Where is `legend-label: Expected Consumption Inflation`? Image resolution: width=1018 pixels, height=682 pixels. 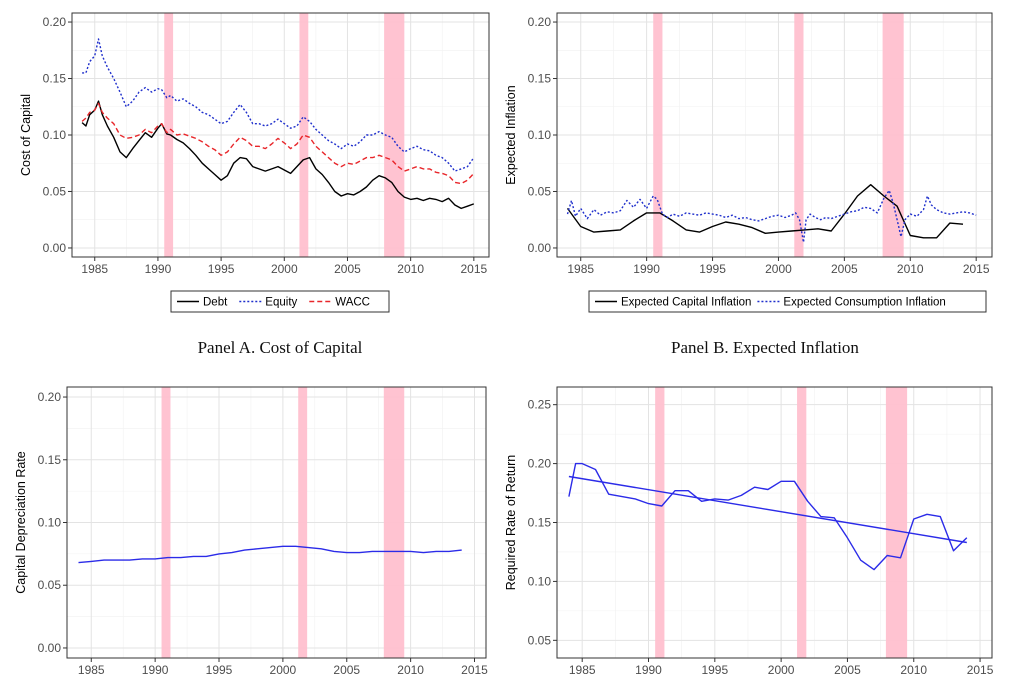
legend-label: Expected Consumption Inflation is located at coordinates (864, 303).